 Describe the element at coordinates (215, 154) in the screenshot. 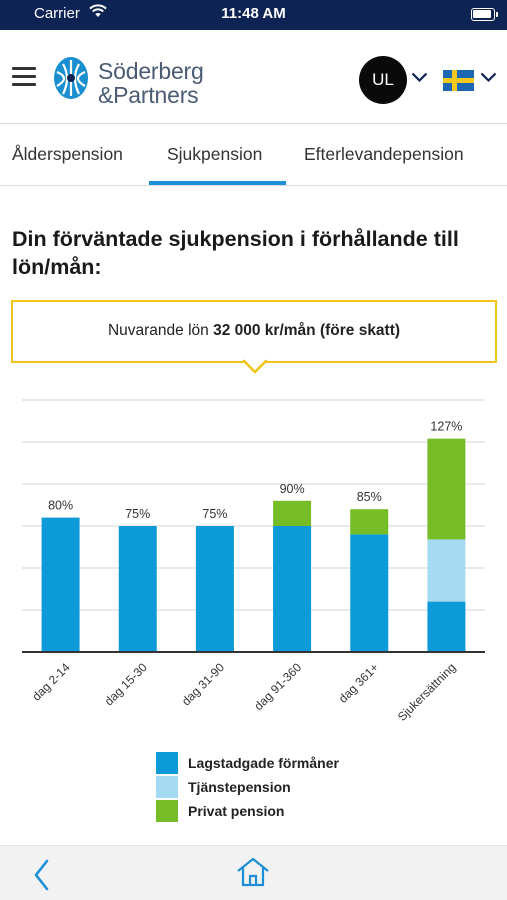

I see `tab-sjukpension: Sjukpension` at that location.